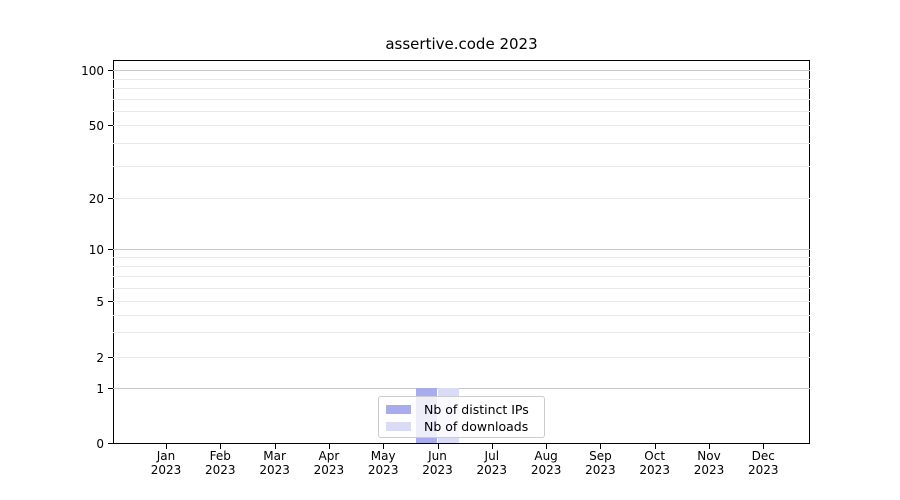  Describe the element at coordinates (763, 463) in the screenshot. I see `x-axis-label: Dec 2023` at that location.